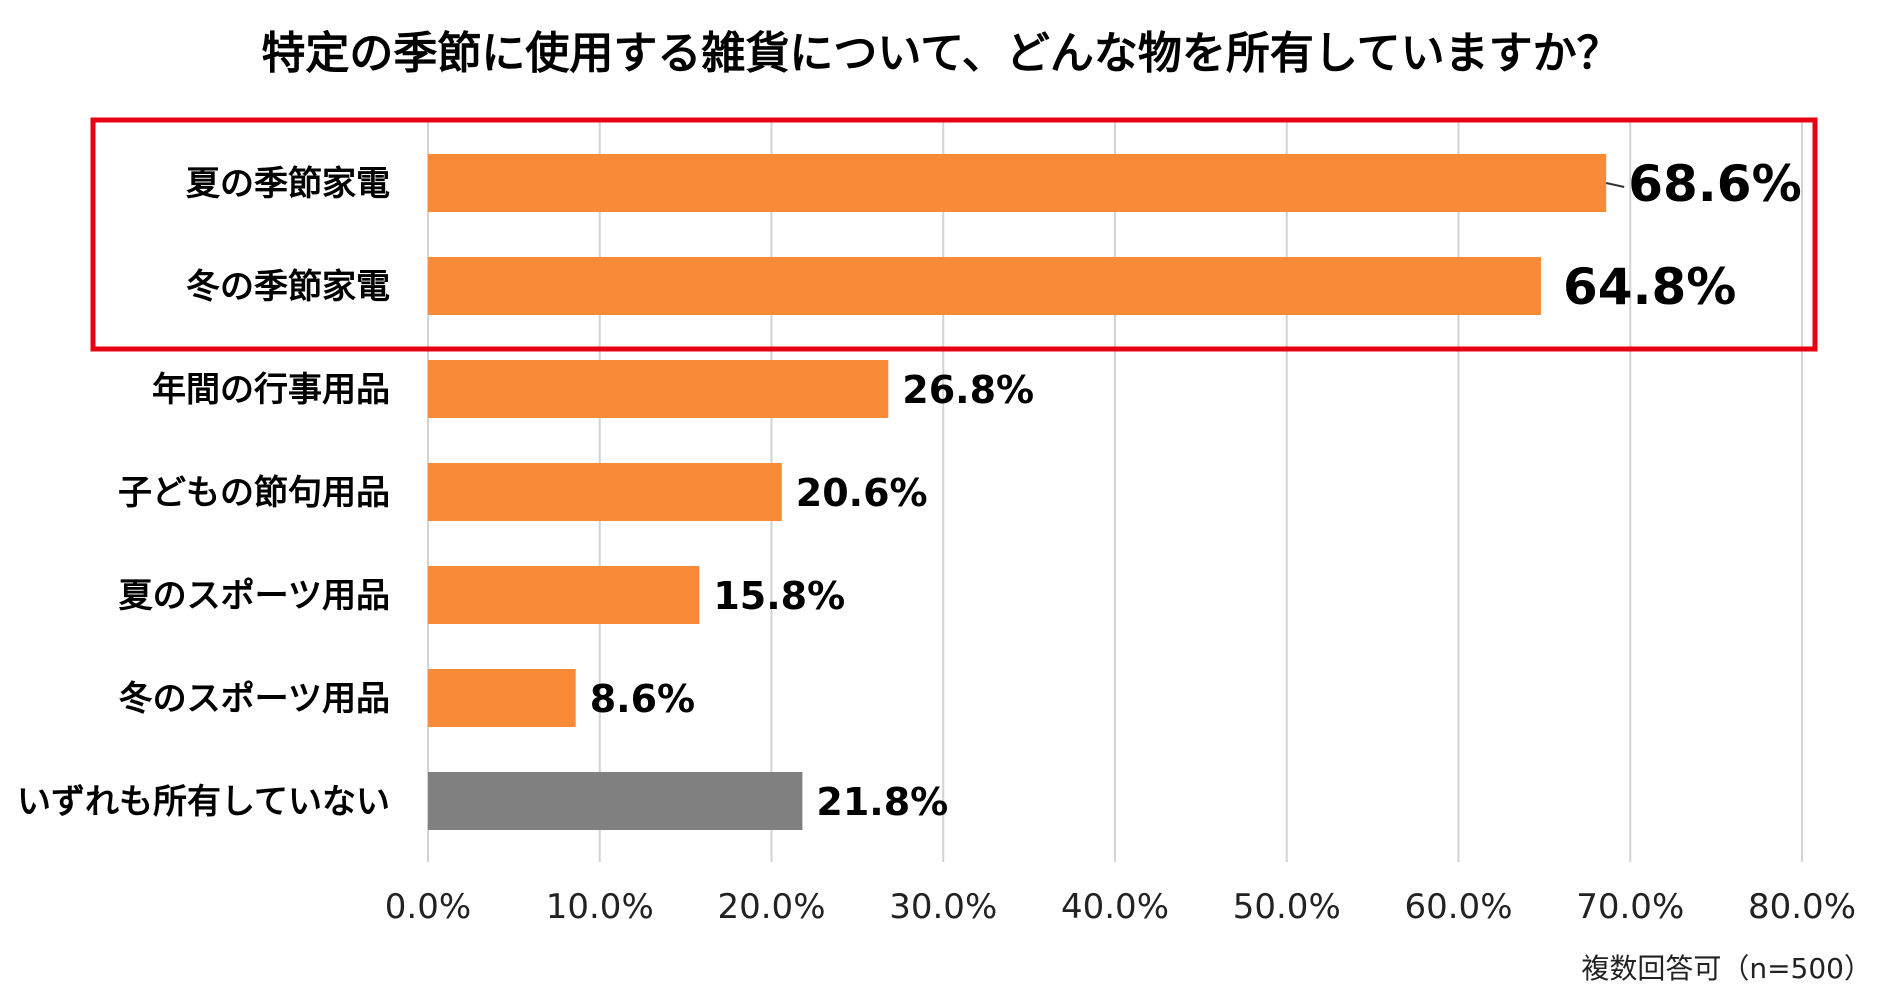  Describe the element at coordinates (254, 699) in the screenshot. I see `category-label: 冬のスポーツ用品` at that location.